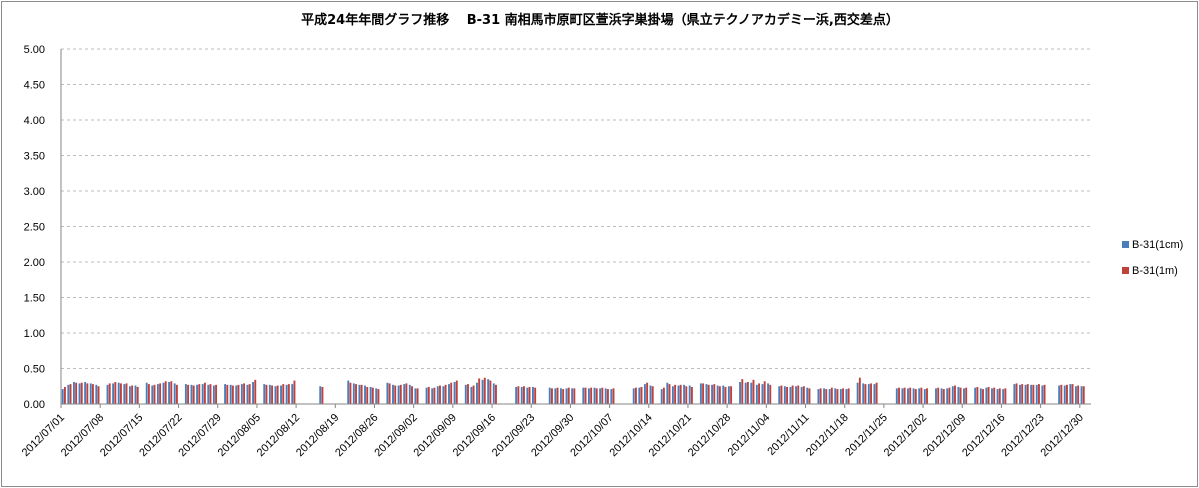 This screenshot has width=1199, height=488. I want to click on y-tick-label: 3.50, so click(34, 157).